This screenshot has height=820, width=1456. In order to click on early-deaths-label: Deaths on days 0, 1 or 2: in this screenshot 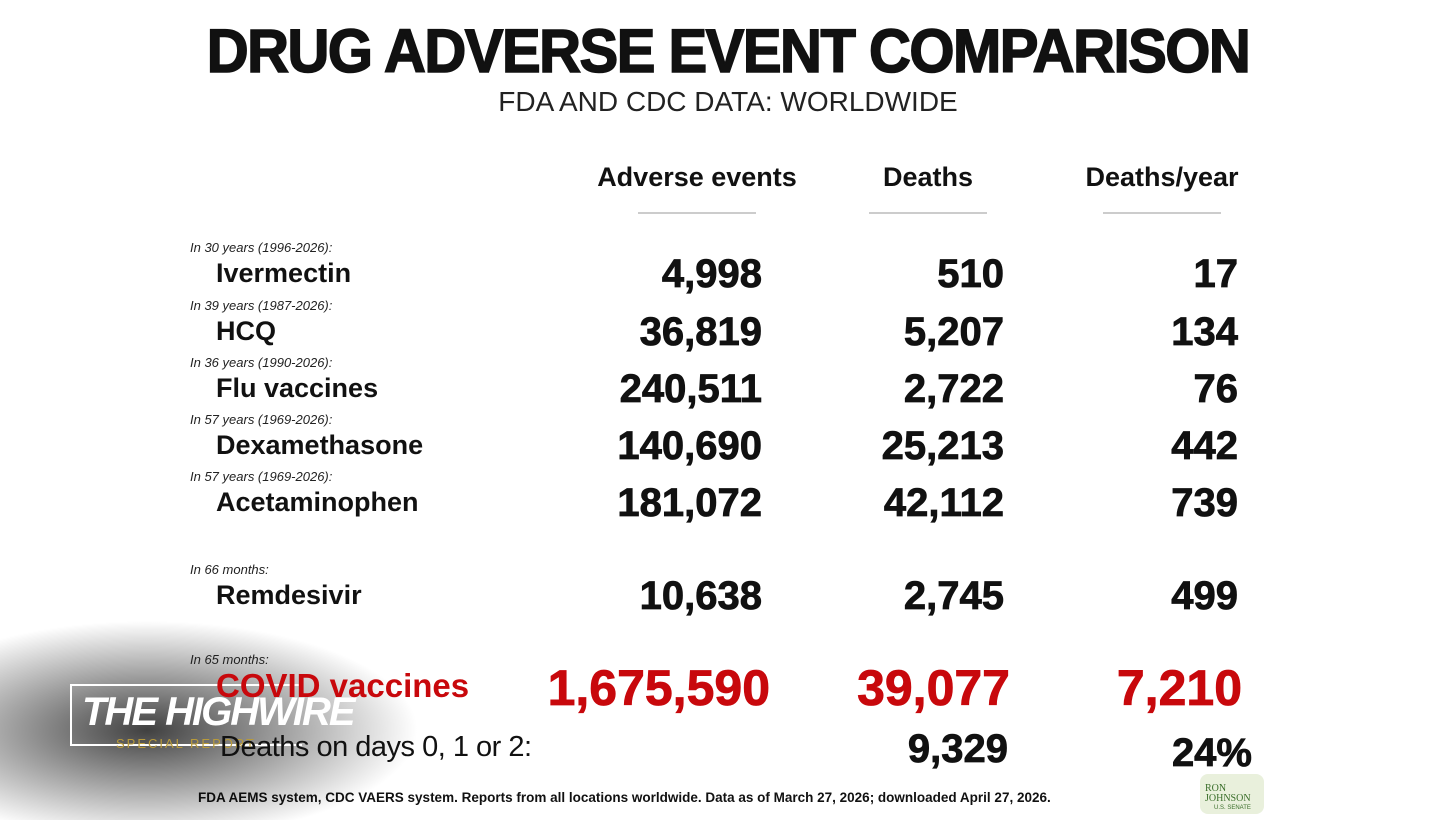, I will do `click(376, 747)`.